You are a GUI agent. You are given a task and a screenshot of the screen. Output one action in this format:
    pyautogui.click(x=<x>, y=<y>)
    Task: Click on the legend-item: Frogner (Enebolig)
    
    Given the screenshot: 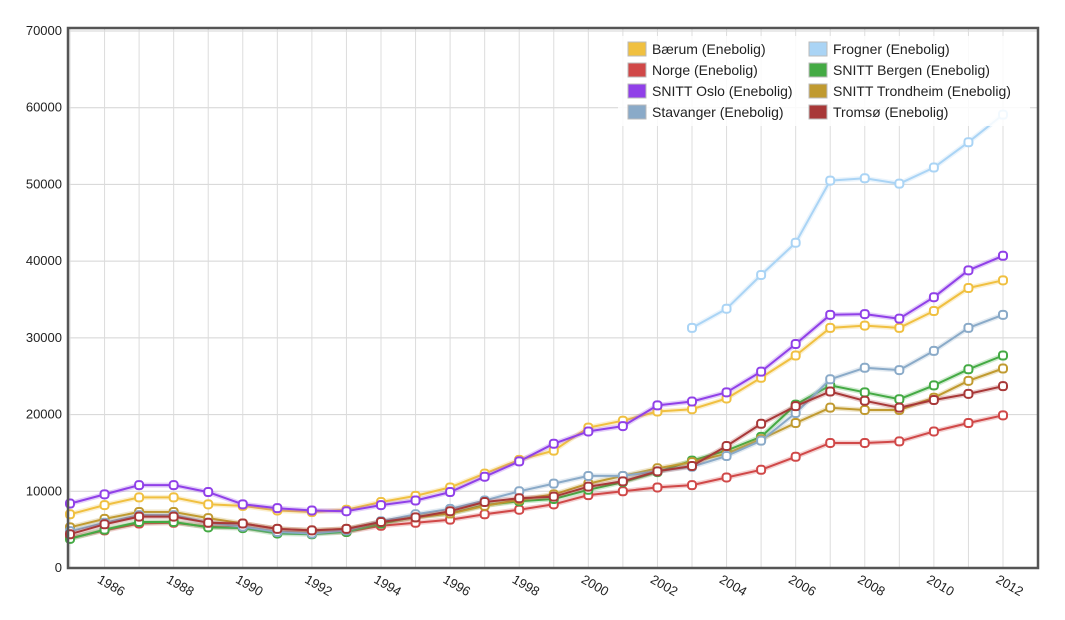 What is the action you would take?
    pyautogui.click(x=879, y=49)
    